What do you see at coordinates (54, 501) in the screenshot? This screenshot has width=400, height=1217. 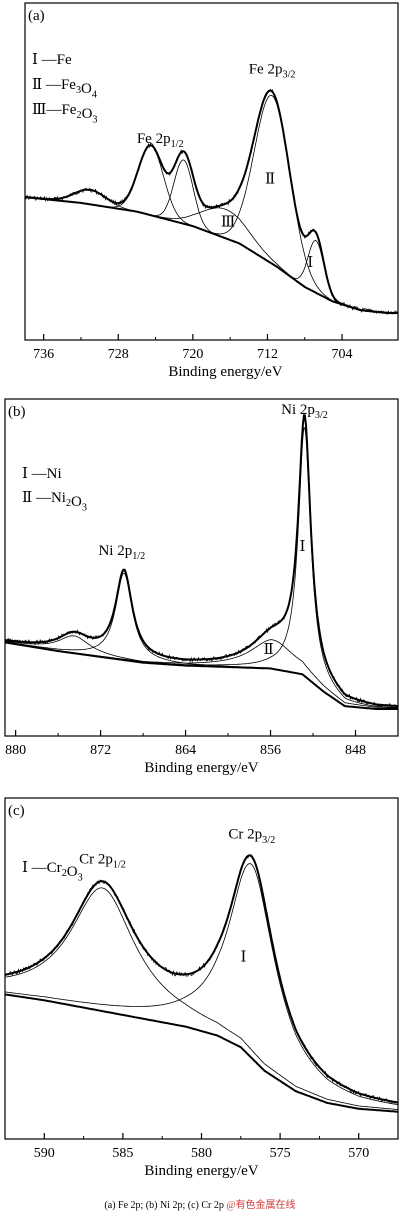 I see `legend-entry: Ⅱ —Ni2O3` at bounding box center [54, 501].